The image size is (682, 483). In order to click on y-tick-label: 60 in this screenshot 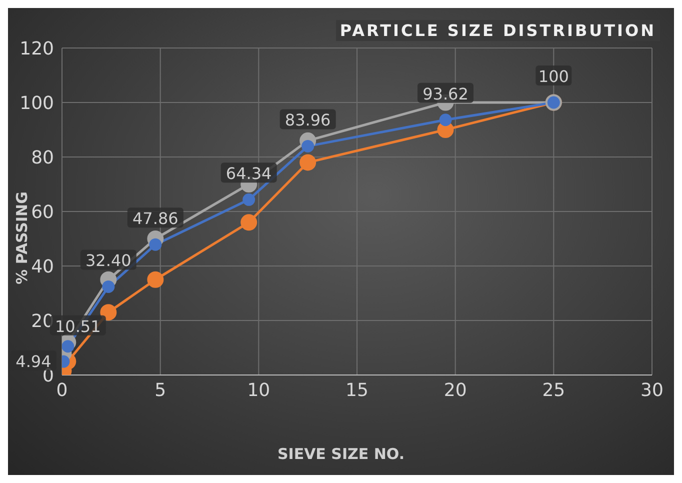, I will do `click(42, 212)`.